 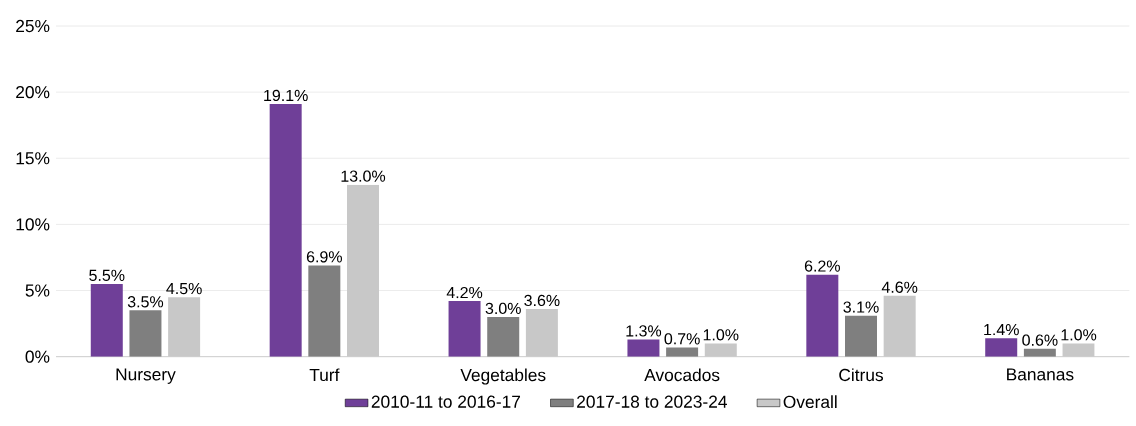 I want to click on data-label: 0.7%, so click(x=682, y=339).